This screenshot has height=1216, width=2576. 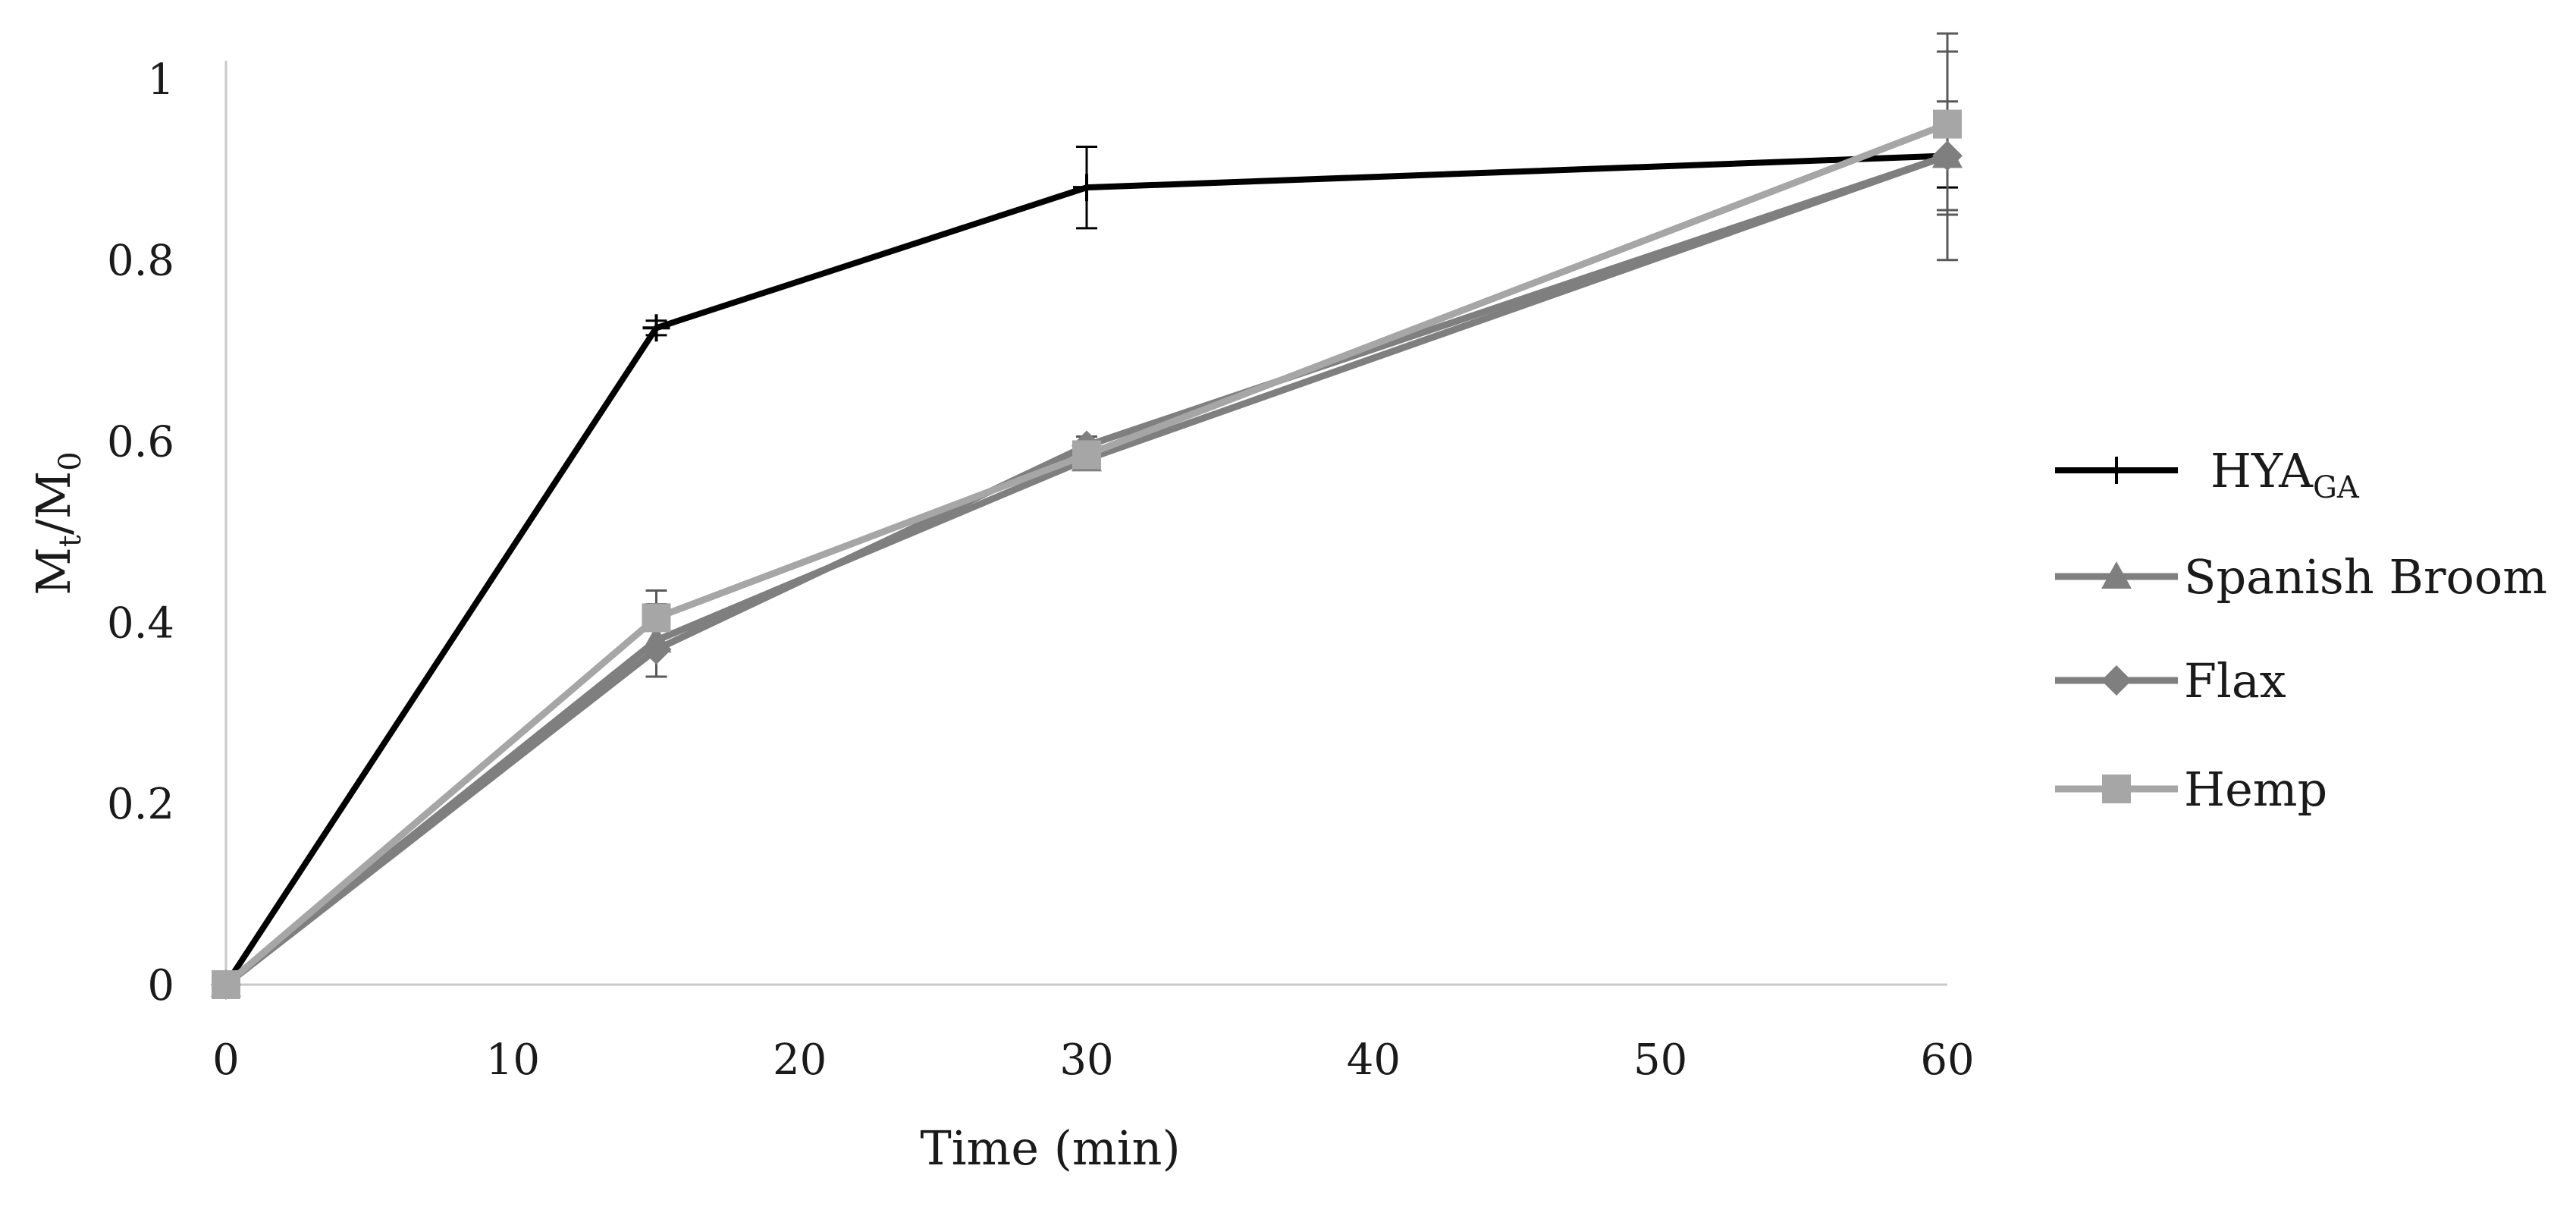 What do you see at coordinates (140, 261) in the screenshot?
I see `y-tick-label: 0.8` at bounding box center [140, 261].